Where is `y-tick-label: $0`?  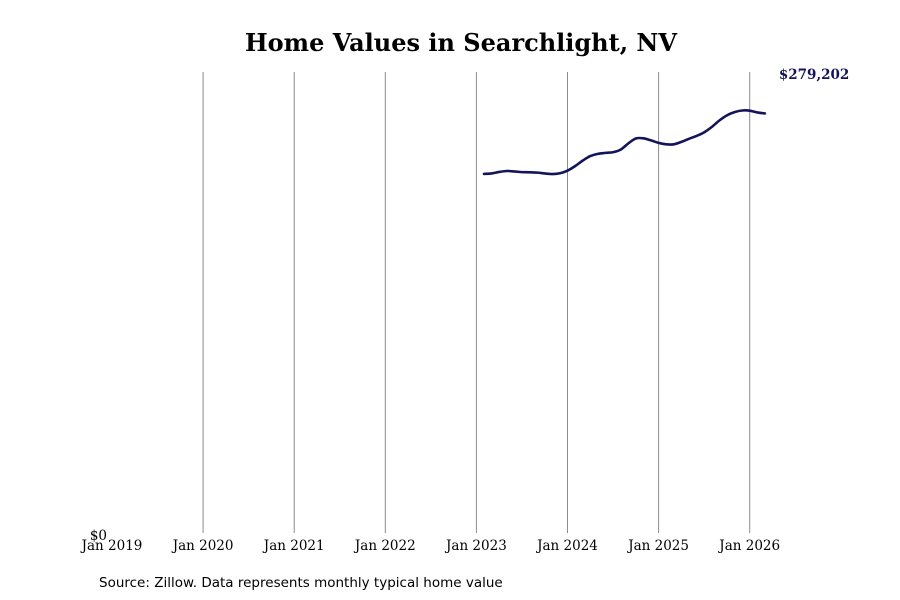
y-tick-label: $0 is located at coordinates (98, 536).